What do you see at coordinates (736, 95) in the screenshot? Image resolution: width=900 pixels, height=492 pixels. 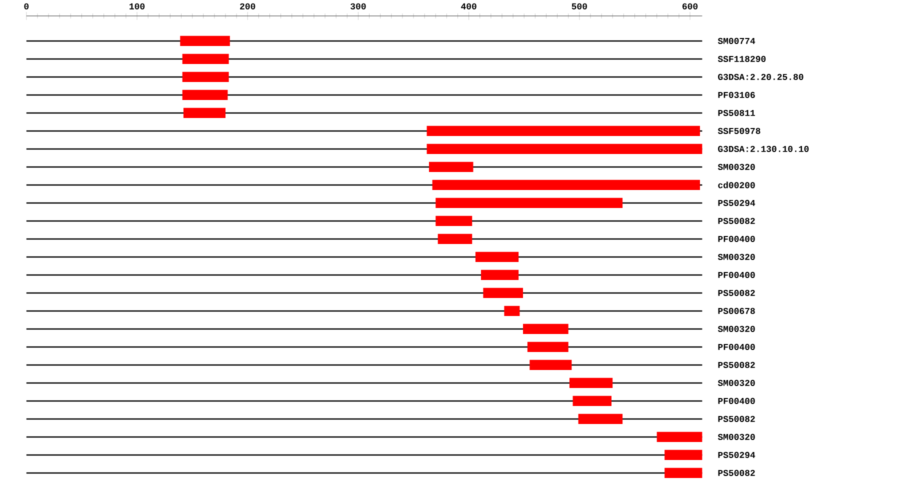 I see `y-tick-label: PF03106` at bounding box center [736, 95].